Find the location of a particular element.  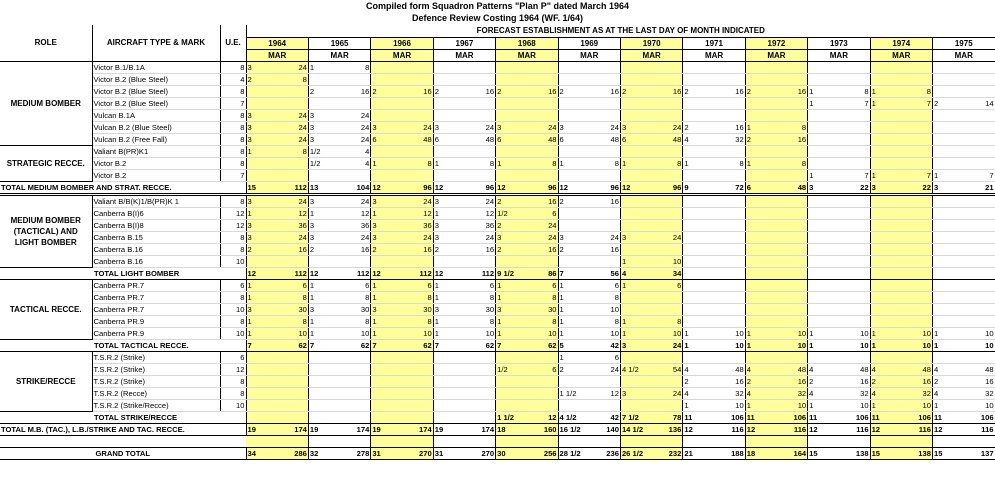

table-row: Vulcan B.1A 8 3 24 3 24 is located at coordinates (497, 115).